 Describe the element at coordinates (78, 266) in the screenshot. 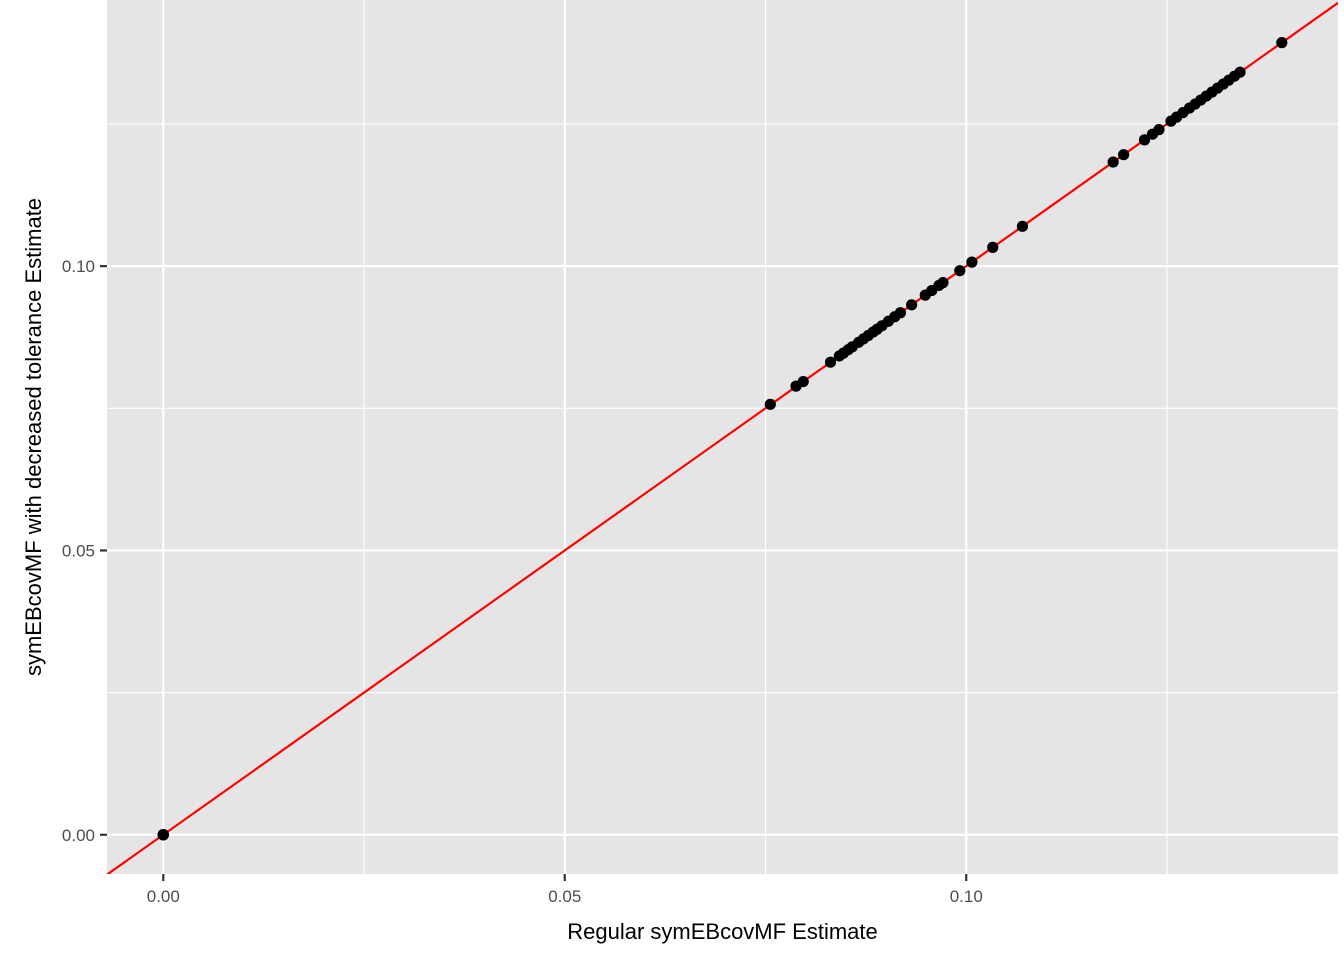

I see `y-tick-label: 0.10` at that location.